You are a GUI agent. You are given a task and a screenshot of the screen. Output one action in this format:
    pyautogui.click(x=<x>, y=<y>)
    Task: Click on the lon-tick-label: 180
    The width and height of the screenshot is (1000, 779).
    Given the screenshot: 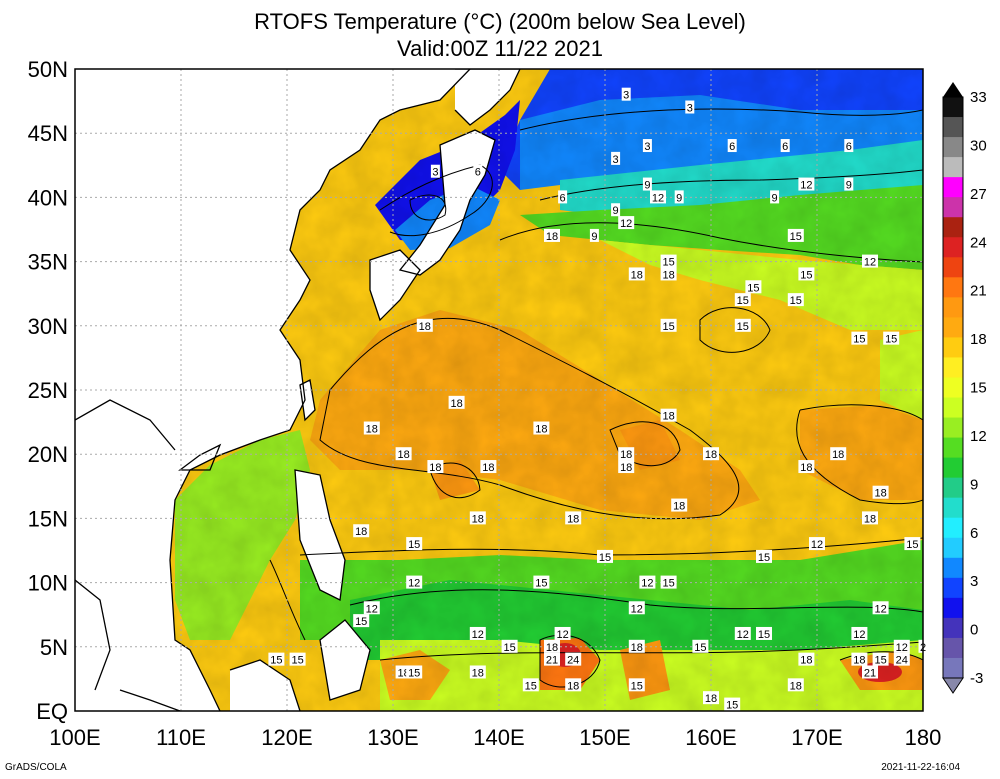 What is the action you would take?
    pyautogui.click(x=923, y=737)
    